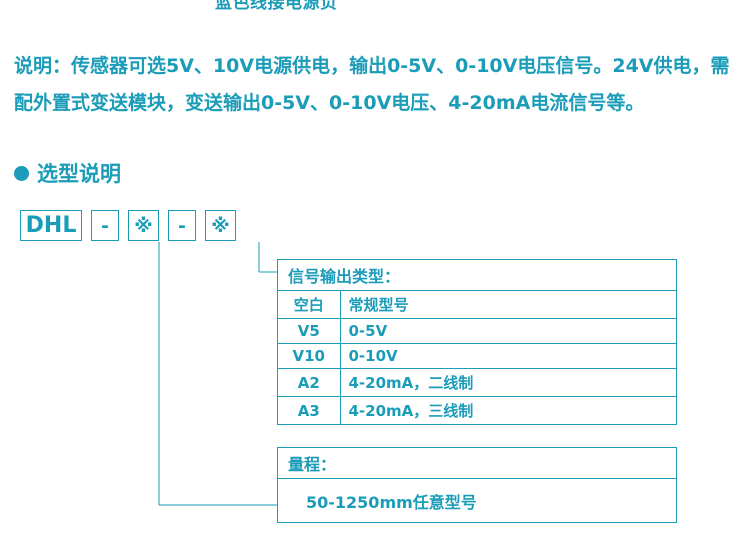 The height and width of the screenshot is (543, 750). I want to click on output-value-0: 常规型号, so click(507, 304).